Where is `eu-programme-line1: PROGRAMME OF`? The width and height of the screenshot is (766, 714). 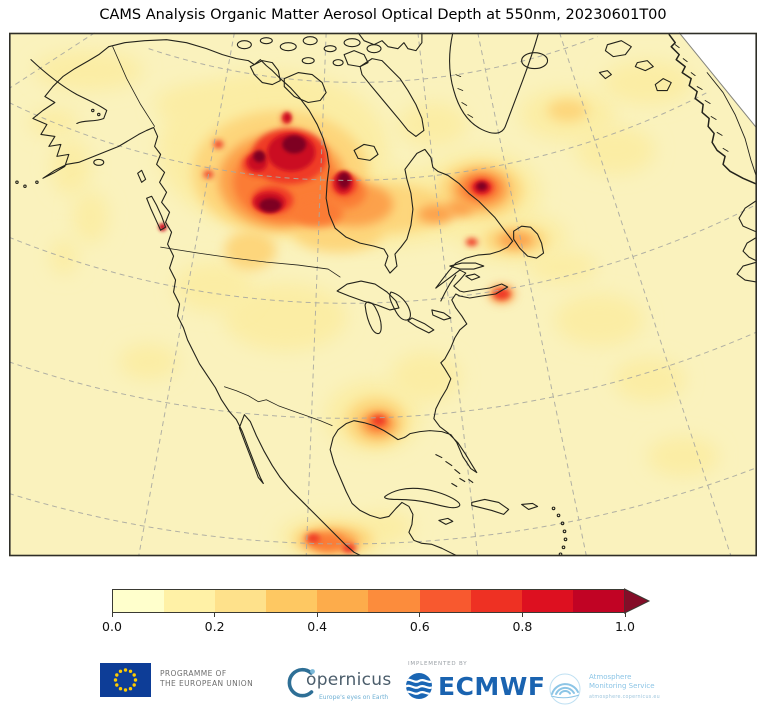
eu-programme-line1: PROGRAMME OF is located at coordinates (193, 673).